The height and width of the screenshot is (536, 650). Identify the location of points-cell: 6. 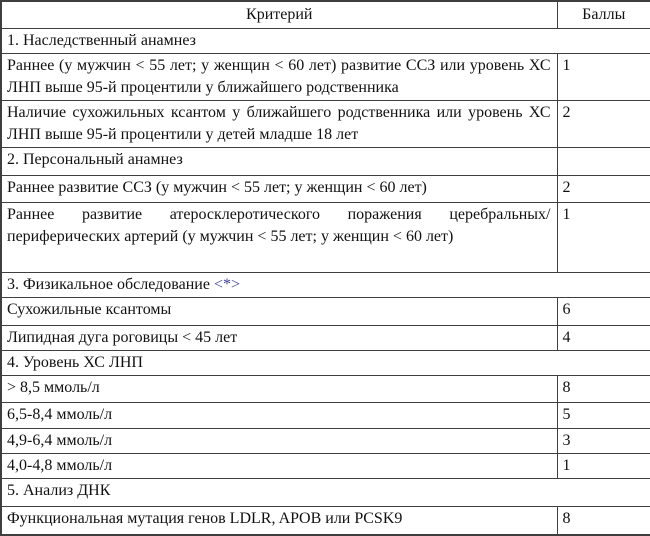
(603, 311).